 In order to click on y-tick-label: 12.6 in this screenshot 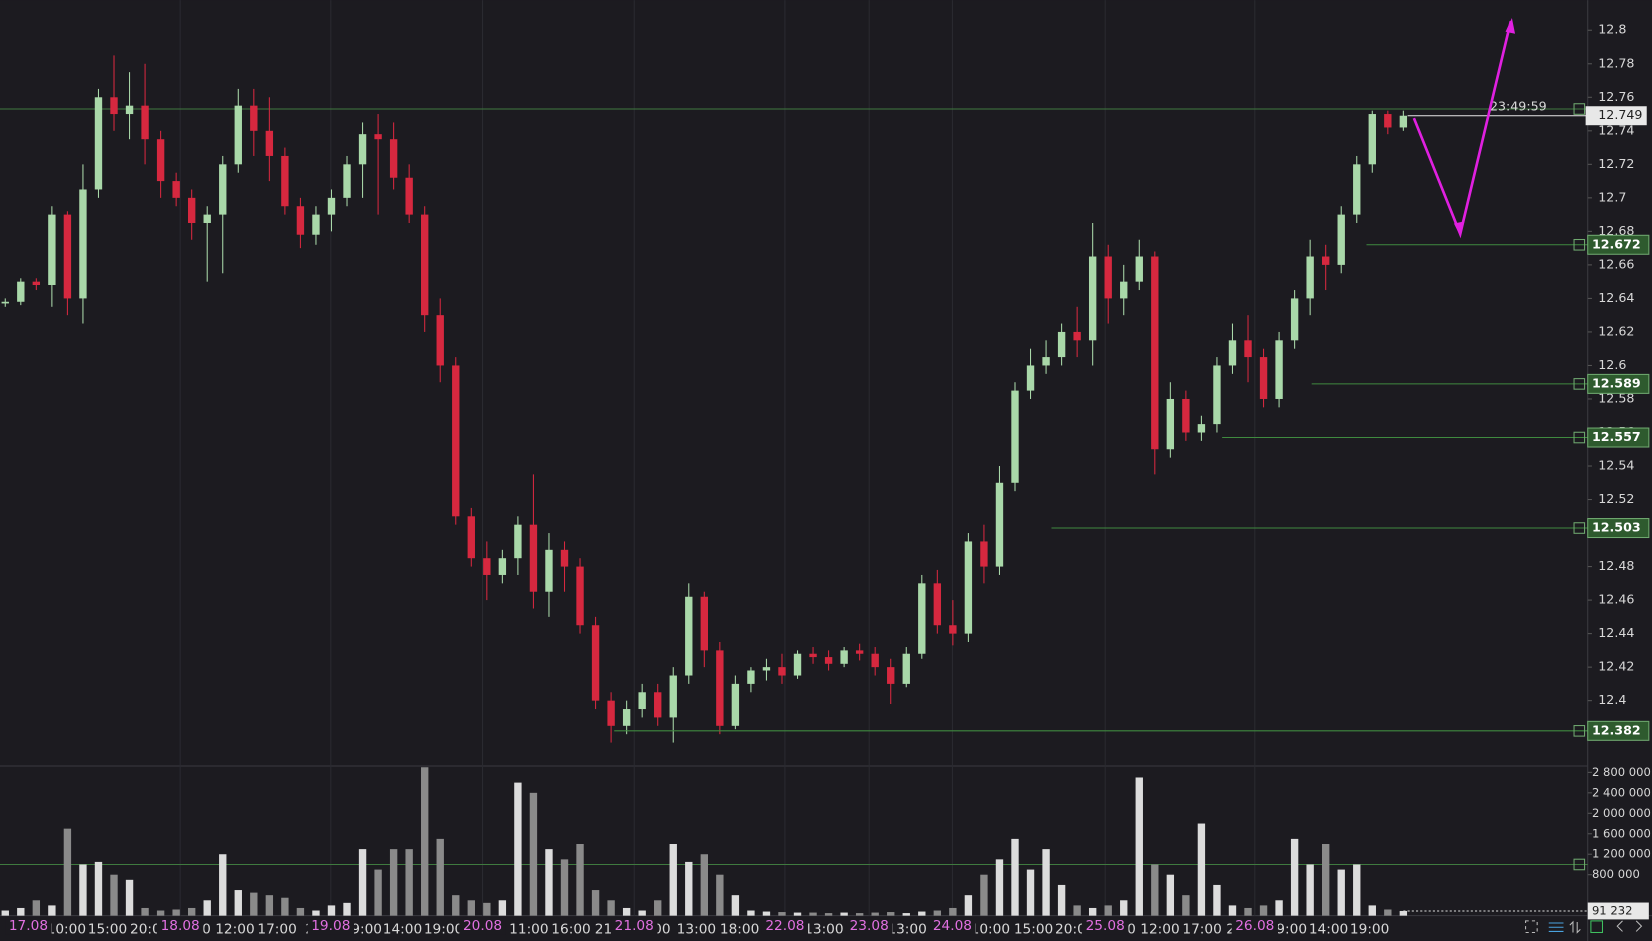, I will do `click(1612, 364)`.